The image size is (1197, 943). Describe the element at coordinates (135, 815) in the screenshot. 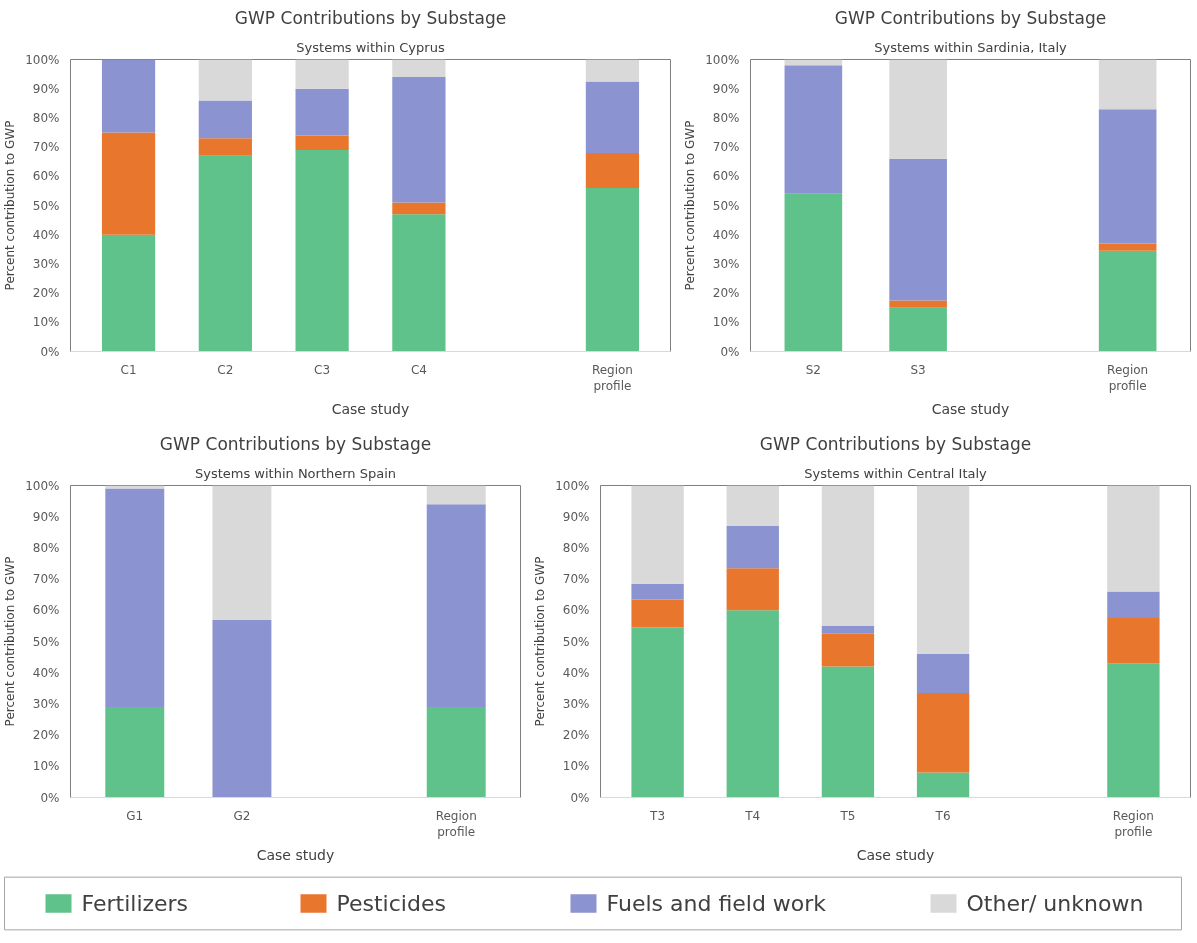

I see `x-tick-label: G1` at that location.